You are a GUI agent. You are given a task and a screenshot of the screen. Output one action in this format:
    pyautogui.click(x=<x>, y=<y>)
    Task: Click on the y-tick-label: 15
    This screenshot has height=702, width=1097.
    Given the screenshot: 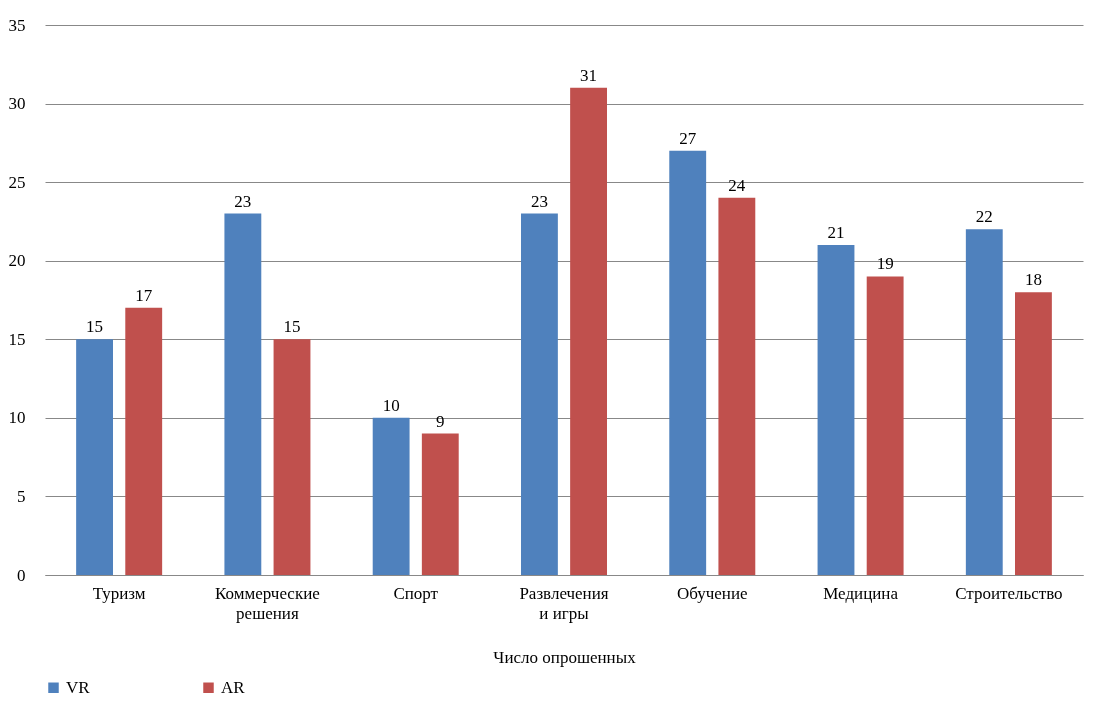 What is the action you would take?
    pyautogui.click(x=17, y=339)
    